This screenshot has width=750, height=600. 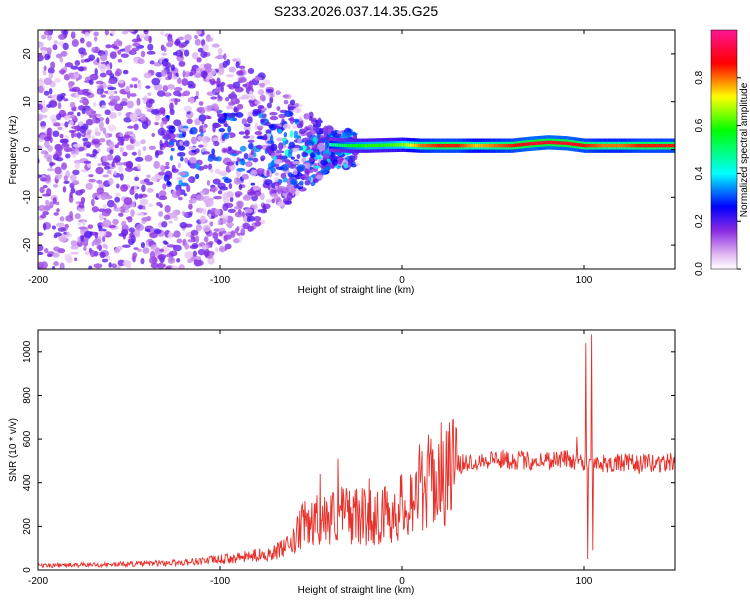 I want to click on x-tick-label: 0, so click(x=402, y=581).